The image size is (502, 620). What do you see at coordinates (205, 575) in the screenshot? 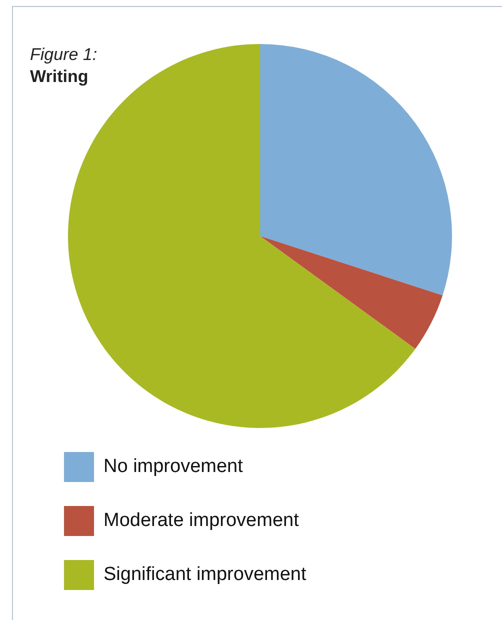
I see `legend-label: Significant improvement` at bounding box center [205, 575].